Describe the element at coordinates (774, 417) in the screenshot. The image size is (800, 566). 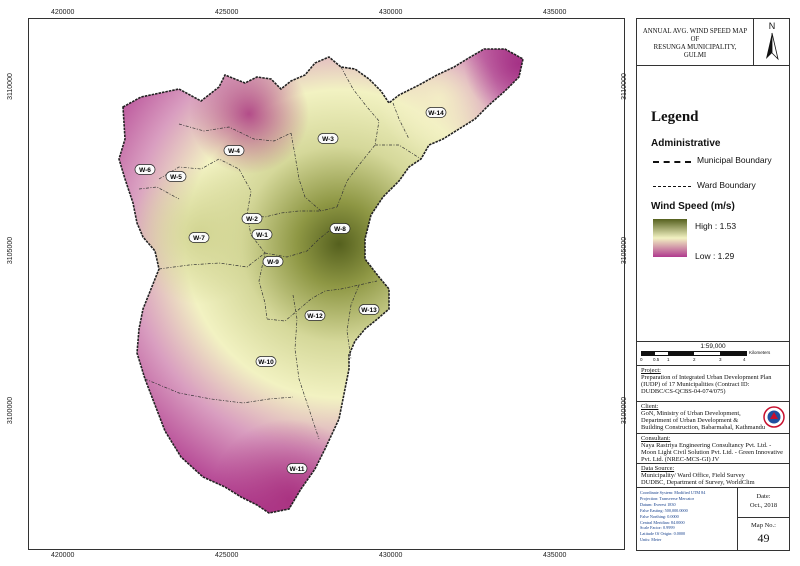
I see `nepal-government-emblem` at that location.